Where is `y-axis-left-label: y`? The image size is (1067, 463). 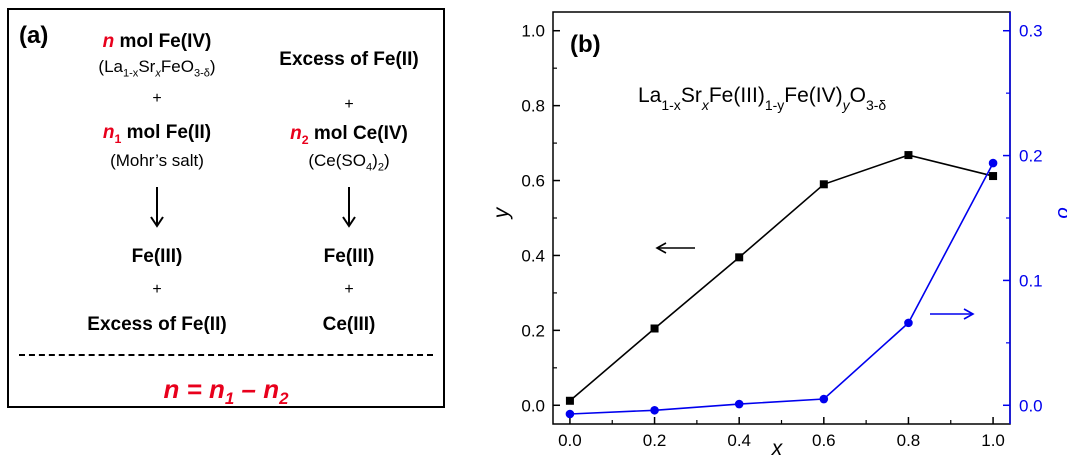
y-axis-left-label: y is located at coordinates (501, 213).